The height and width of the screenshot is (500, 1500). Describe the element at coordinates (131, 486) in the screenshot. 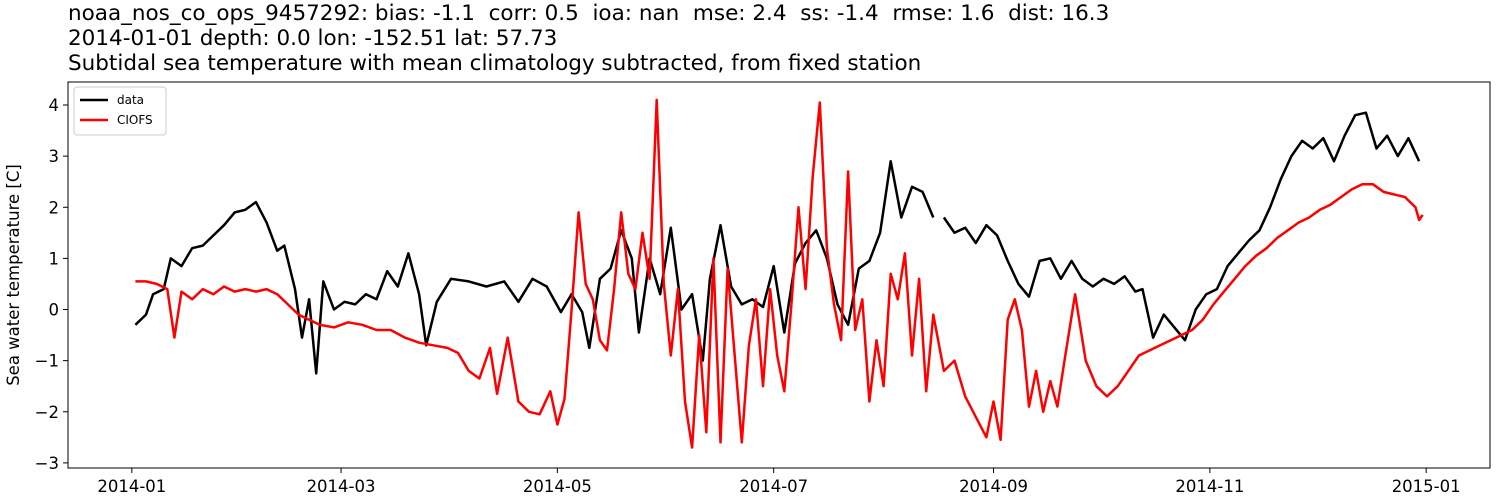

I see `x-tick-label: 2014-01` at that location.